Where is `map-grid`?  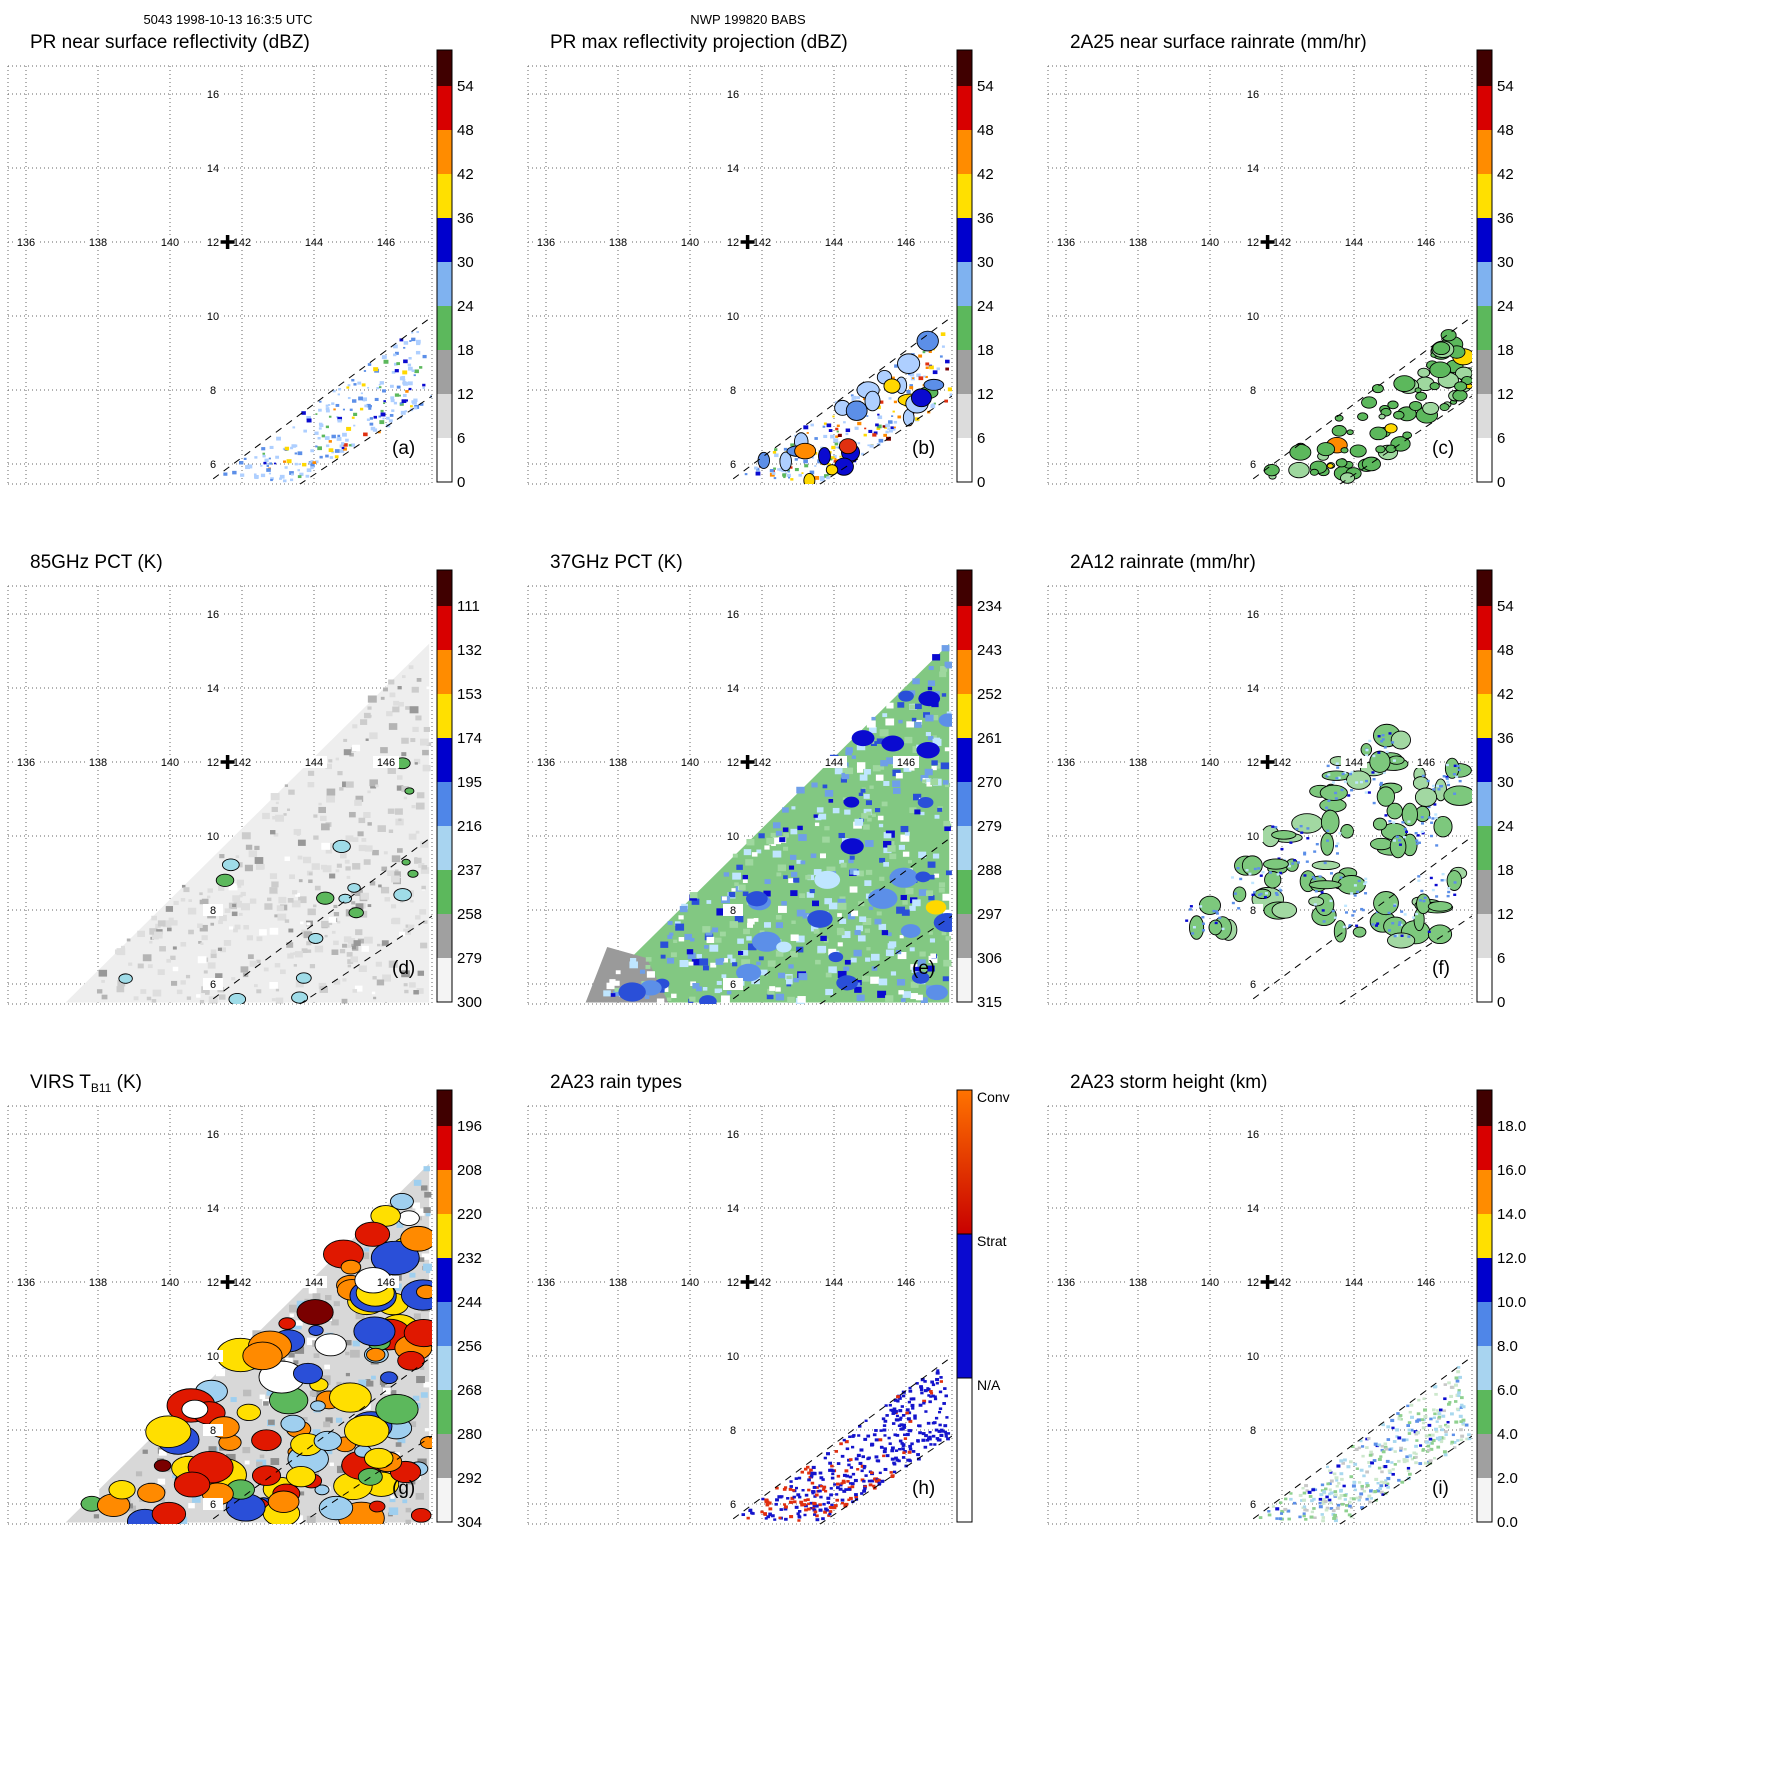 map-grid is located at coordinates (220, 275).